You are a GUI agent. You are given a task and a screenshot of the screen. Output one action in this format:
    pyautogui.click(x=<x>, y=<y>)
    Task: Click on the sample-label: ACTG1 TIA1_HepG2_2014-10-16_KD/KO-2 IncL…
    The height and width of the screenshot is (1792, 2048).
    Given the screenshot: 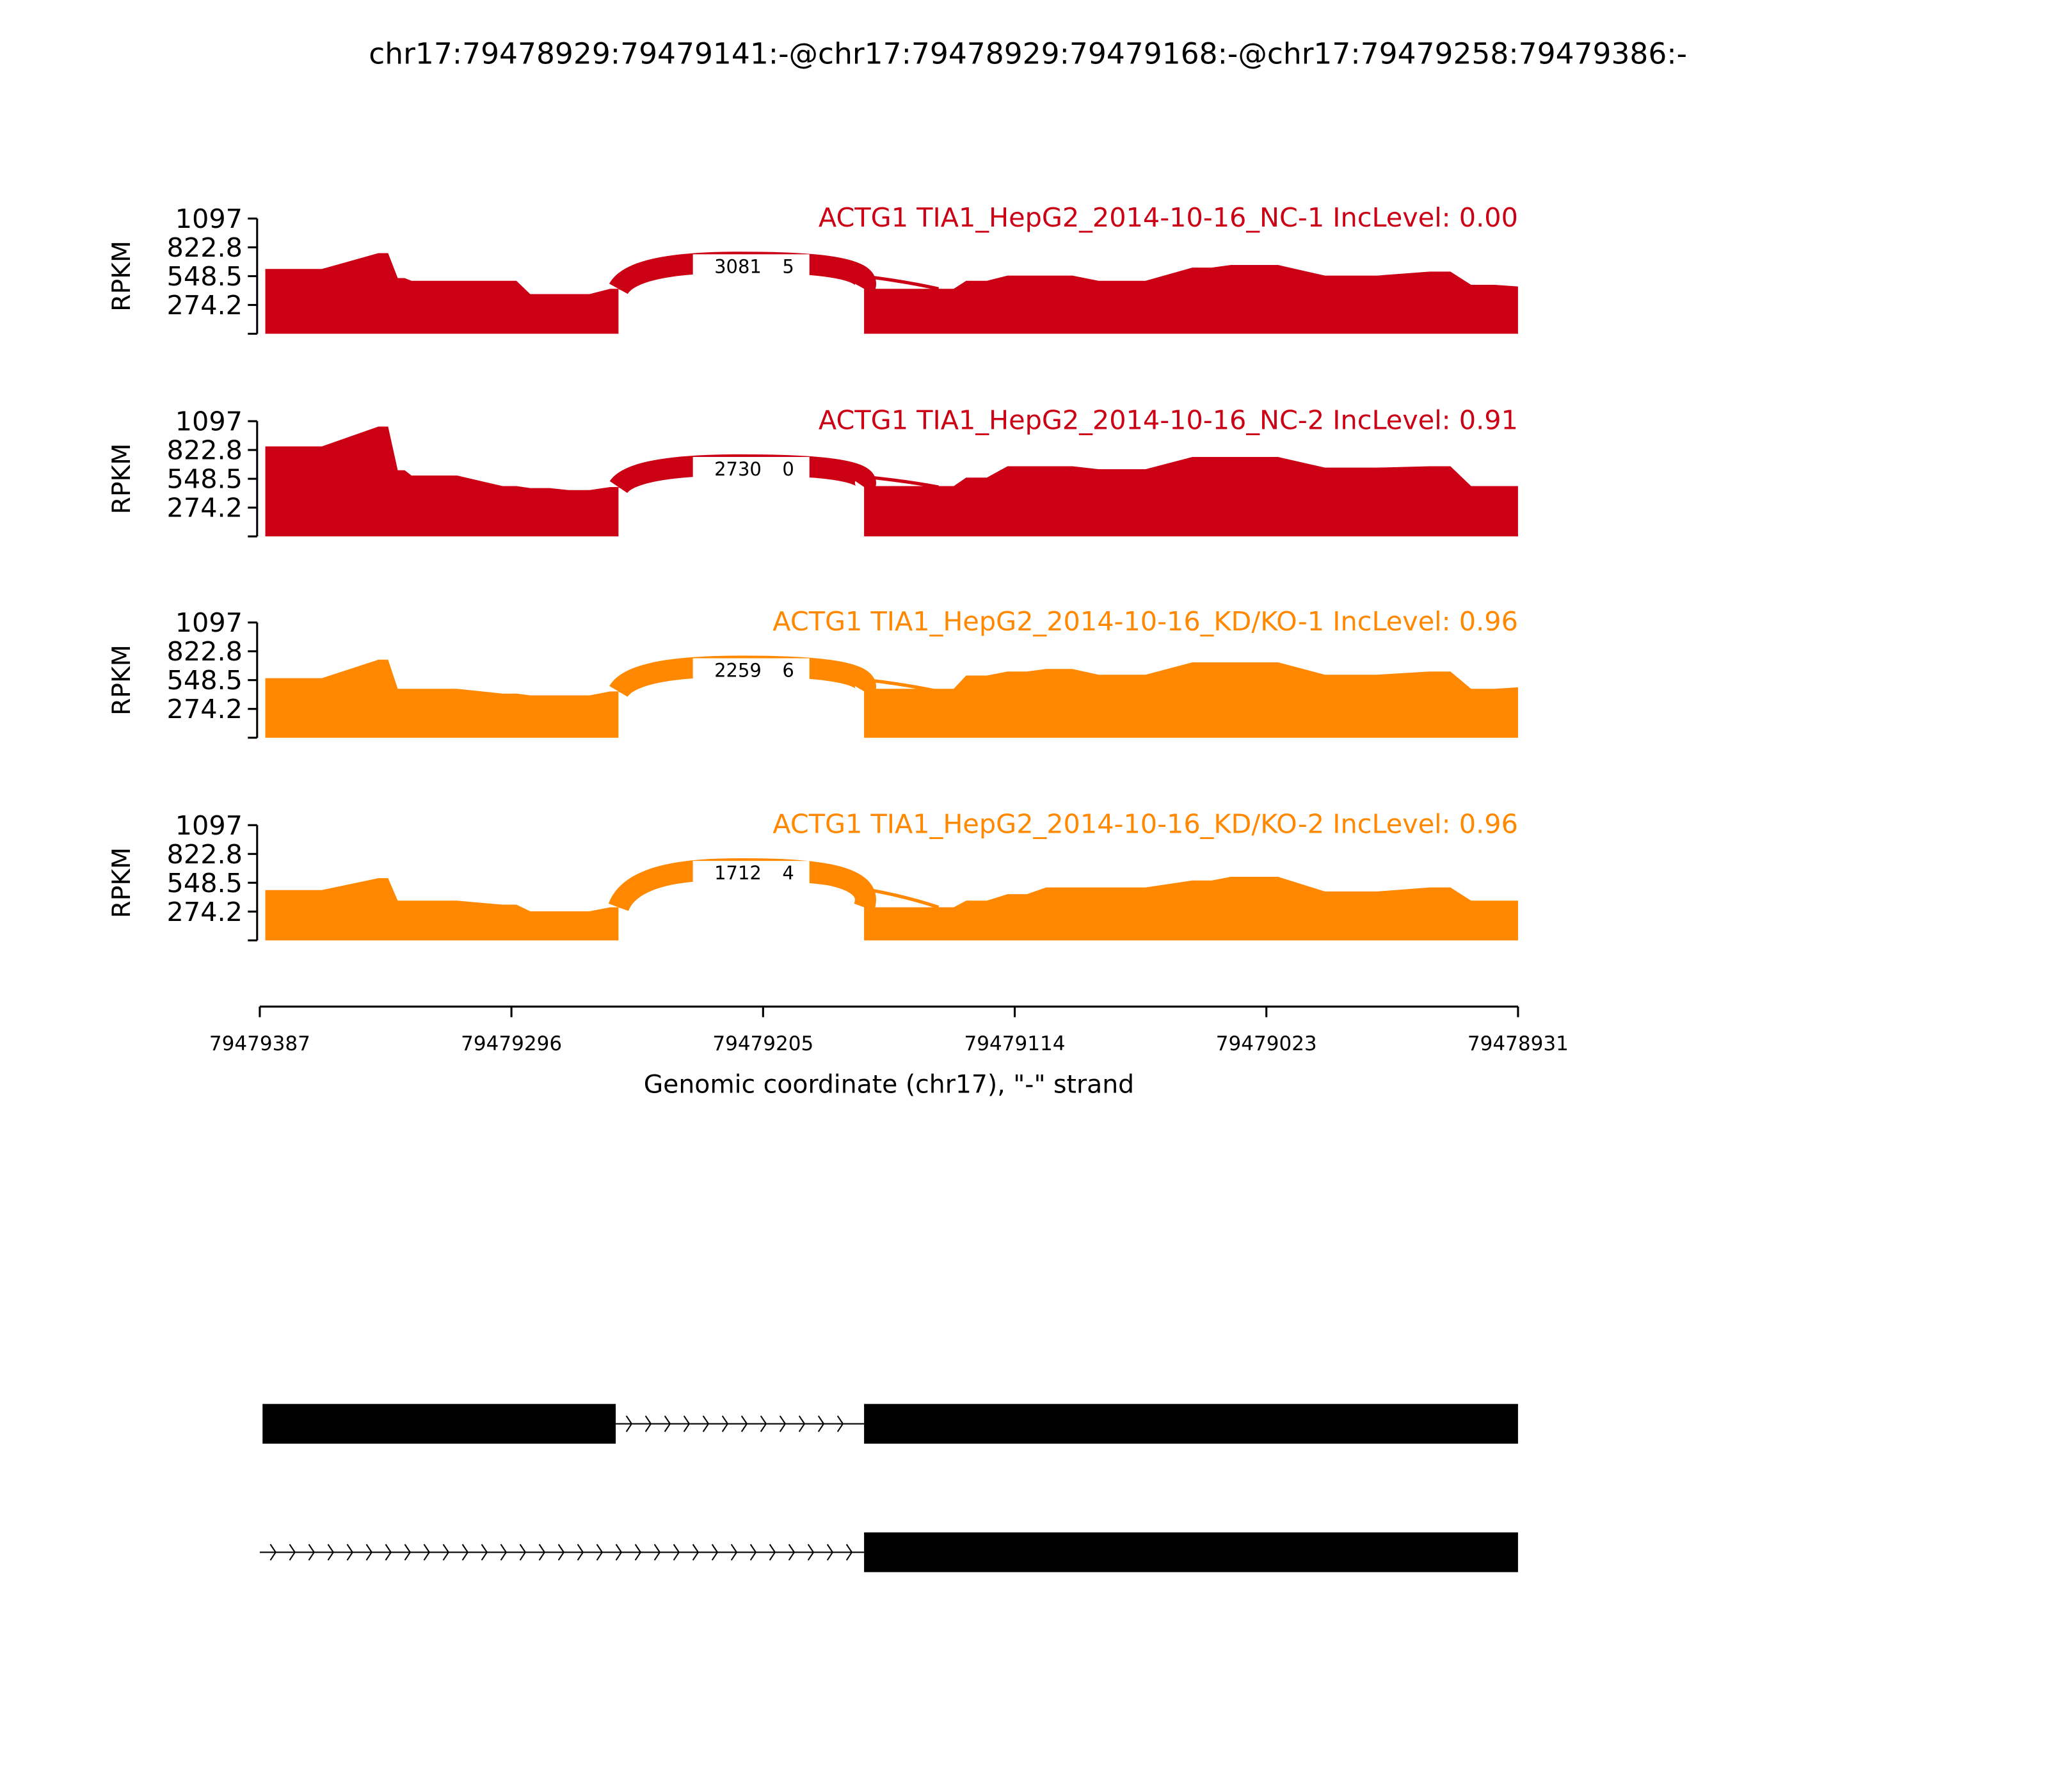 What is the action you would take?
    pyautogui.click(x=1145, y=824)
    